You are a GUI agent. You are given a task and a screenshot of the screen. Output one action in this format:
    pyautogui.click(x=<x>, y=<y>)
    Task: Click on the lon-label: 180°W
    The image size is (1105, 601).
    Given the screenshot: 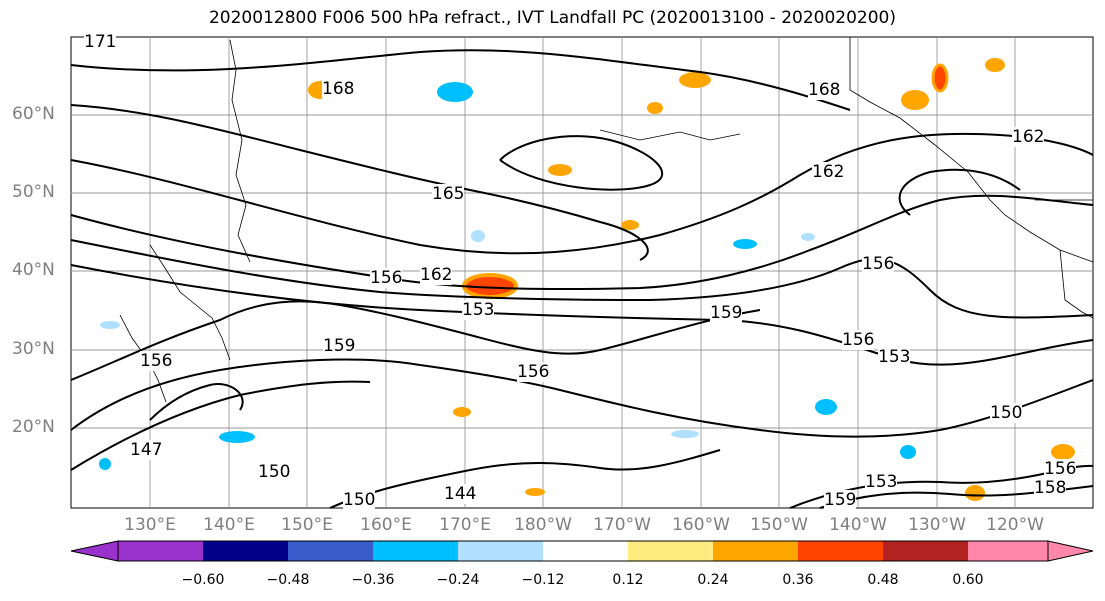 What is the action you would take?
    pyautogui.click(x=543, y=525)
    